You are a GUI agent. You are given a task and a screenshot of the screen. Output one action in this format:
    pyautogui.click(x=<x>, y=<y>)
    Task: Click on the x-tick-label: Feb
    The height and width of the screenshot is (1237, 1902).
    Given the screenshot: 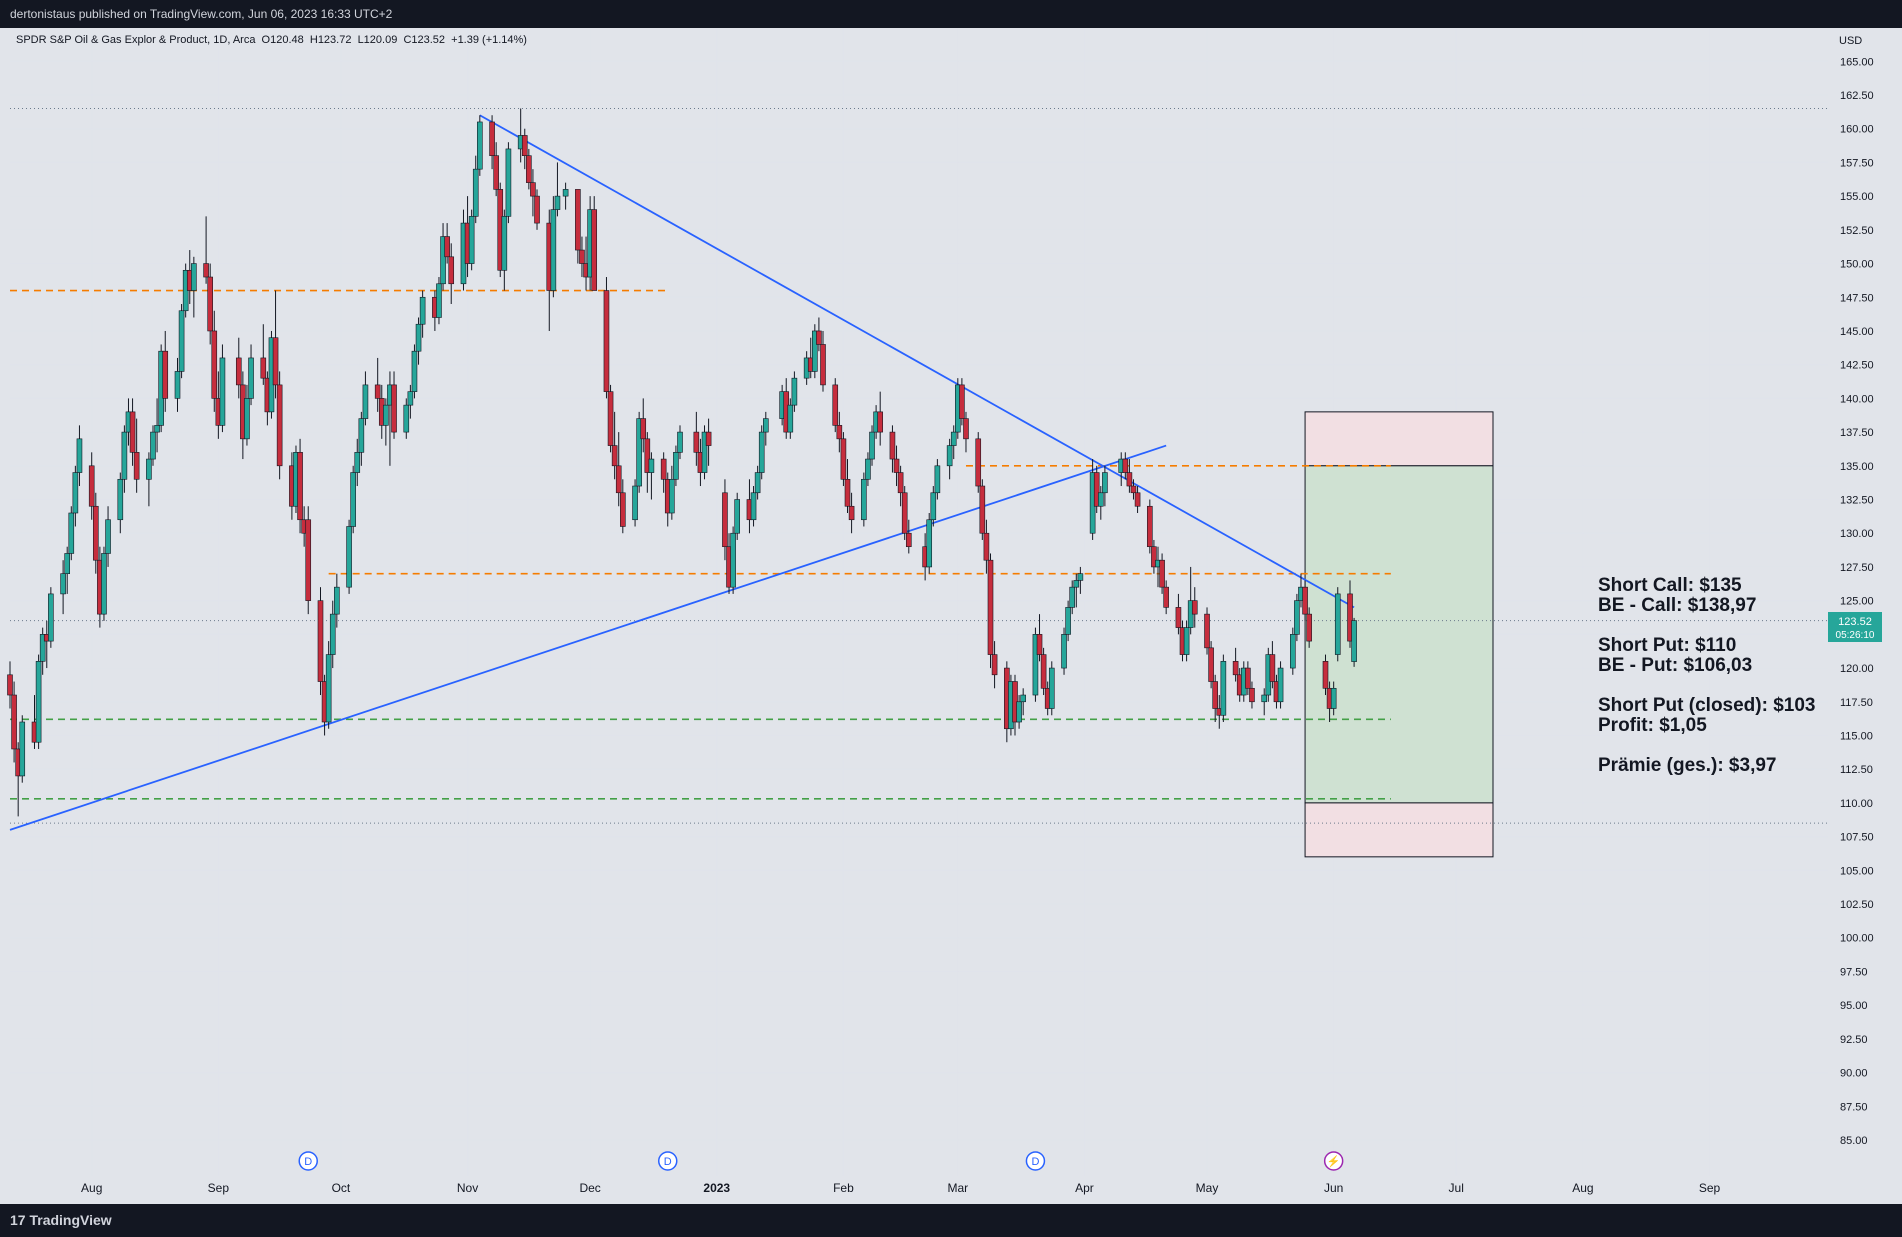 What is the action you would take?
    pyautogui.click(x=843, y=1188)
    